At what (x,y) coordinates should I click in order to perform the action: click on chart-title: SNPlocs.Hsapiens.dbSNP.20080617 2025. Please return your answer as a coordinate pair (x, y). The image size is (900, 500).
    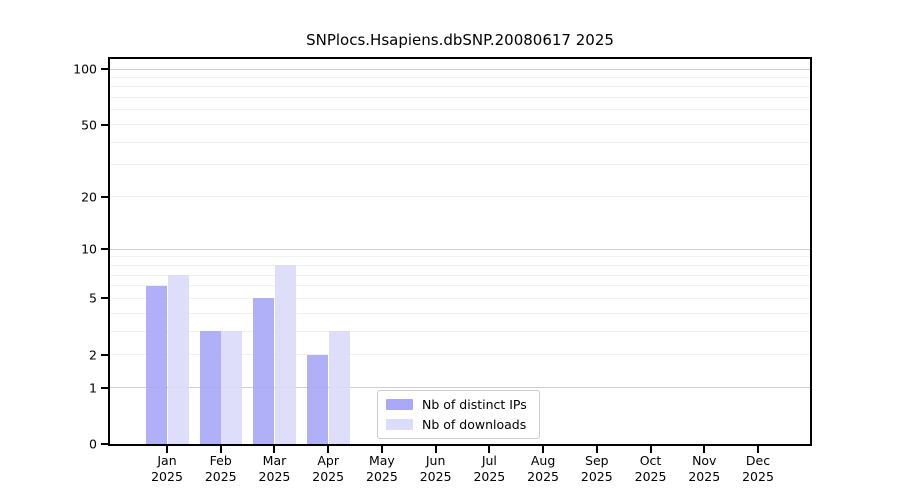
    Looking at the image, I should click on (460, 40).